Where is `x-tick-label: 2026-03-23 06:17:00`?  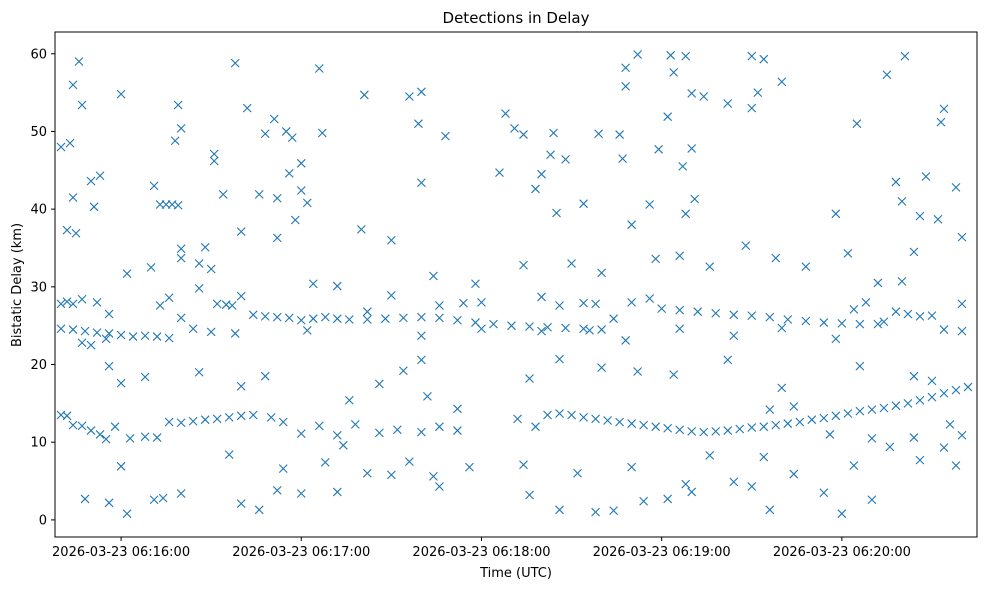 x-tick-label: 2026-03-23 06:17:00 is located at coordinates (301, 552).